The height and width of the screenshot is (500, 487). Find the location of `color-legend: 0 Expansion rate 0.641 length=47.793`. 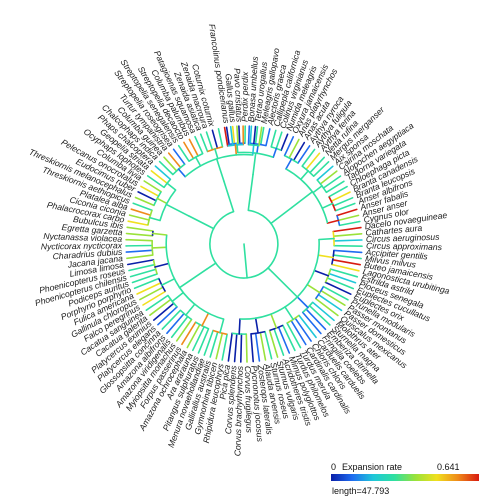

color-legend: 0 Expansion rate 0.641 length=47.793 is located at coordinates (405, 479).